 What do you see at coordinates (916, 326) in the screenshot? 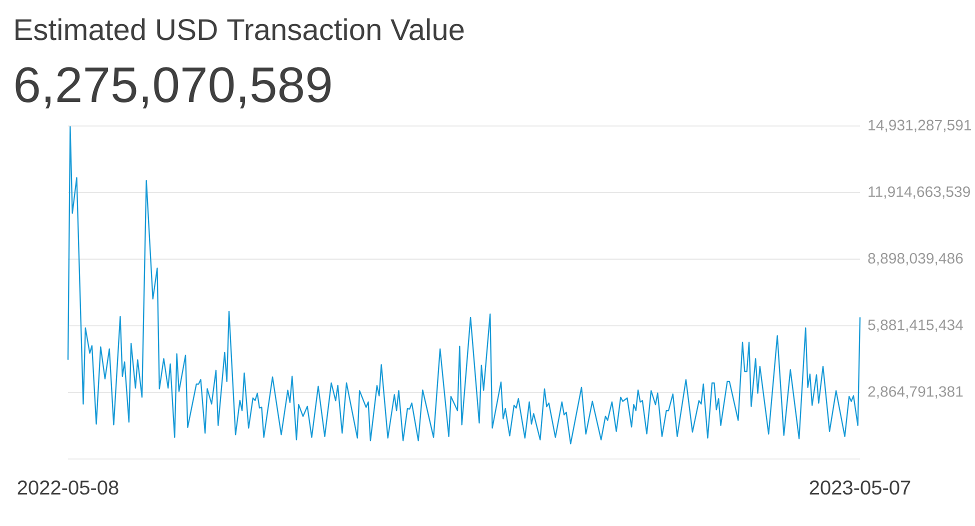
I see `y-tick-label: 5,881,415,434` at bounding box center [916, 326].